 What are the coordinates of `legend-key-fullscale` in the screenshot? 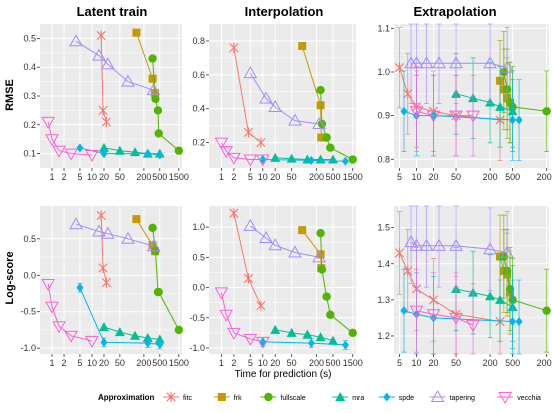 It's located at (268, 397).